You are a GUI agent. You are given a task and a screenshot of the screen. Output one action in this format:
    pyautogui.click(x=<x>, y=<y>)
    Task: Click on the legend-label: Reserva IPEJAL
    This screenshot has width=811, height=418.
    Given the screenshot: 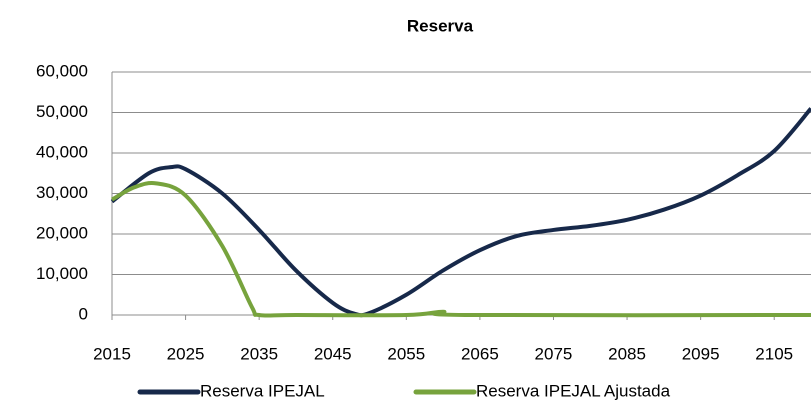 What is the action you would take?
    pyautogui.click(x=262, y=390)
    